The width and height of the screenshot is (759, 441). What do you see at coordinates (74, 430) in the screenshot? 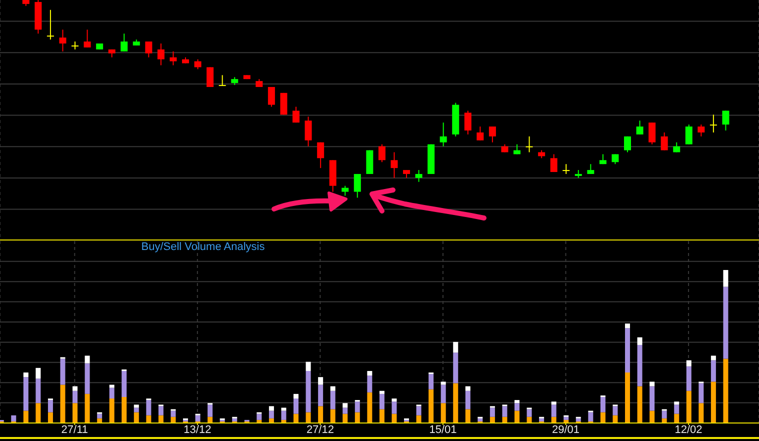
I see `x-tick-label: 27/11` at bounding box center [74, 430].